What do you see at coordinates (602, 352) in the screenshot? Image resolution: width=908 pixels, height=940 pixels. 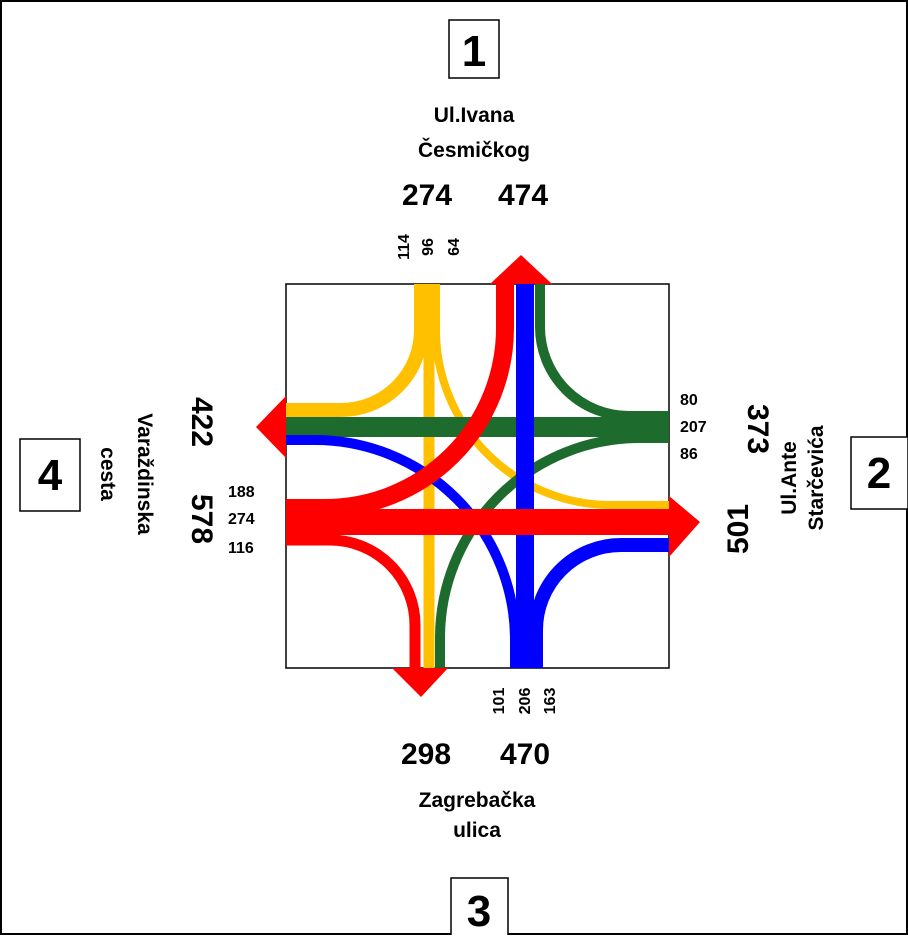 I see `flow-east-to-north` at bounding box center [602, 352].